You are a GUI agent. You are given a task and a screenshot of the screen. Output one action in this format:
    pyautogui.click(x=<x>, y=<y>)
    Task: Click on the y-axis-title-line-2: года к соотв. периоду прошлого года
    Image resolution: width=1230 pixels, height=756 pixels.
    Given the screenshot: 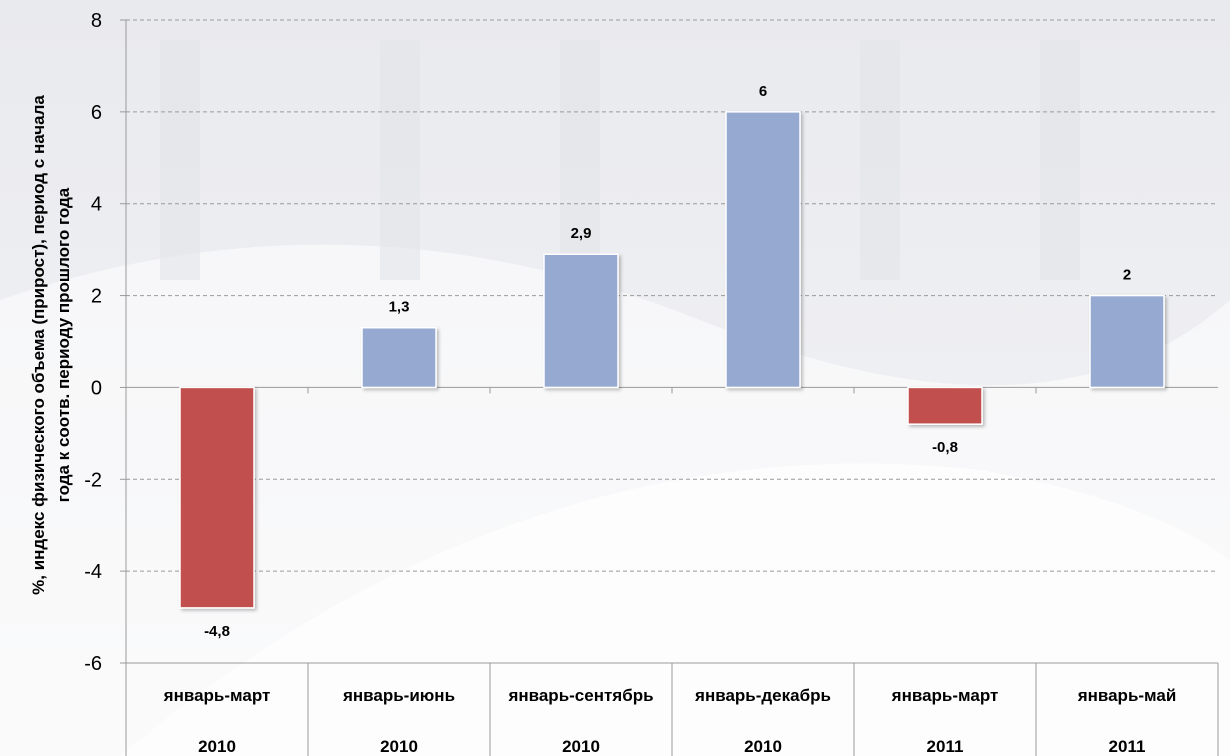 What is the action you would take?
    pyautogui.click(x=63, y=344)
    